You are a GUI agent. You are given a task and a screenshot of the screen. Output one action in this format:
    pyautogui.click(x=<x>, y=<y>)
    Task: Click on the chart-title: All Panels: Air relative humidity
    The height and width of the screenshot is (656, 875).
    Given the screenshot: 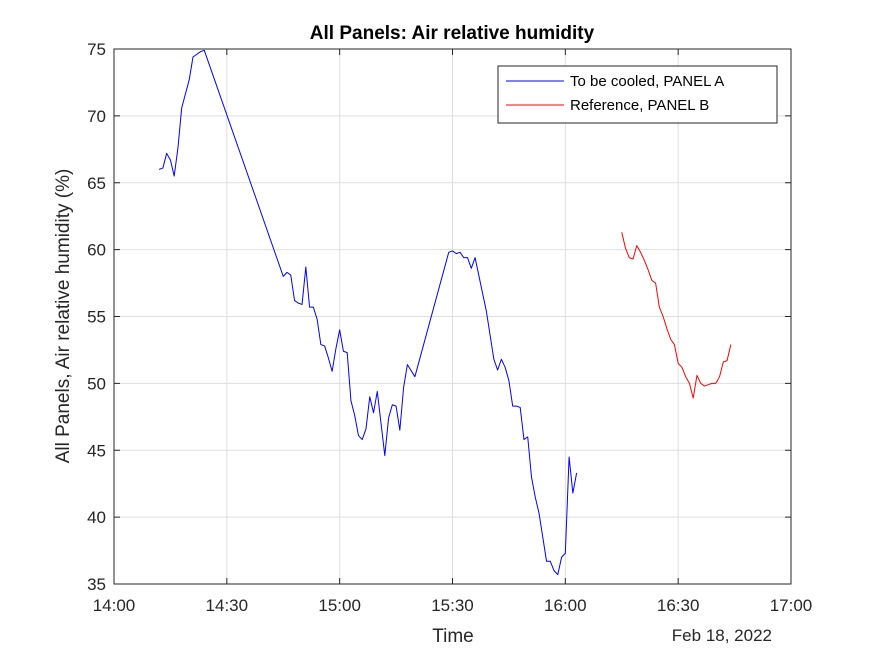 What is the action you would take?
    pyautogui.click(x=452, y=33)
    